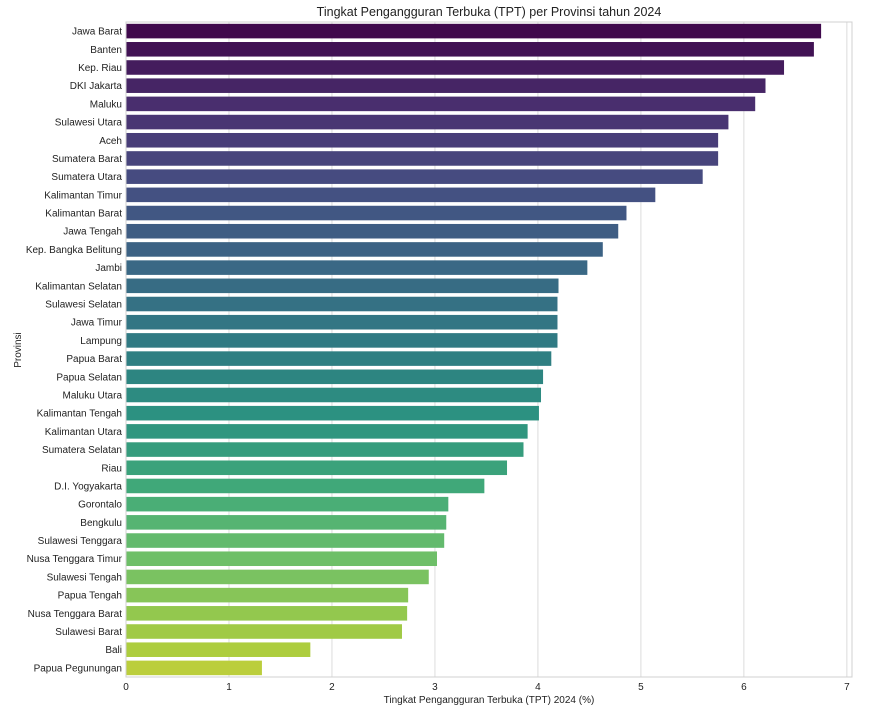  I want to click on y-tick-label: Sumatera Barat, so click(87, 159).